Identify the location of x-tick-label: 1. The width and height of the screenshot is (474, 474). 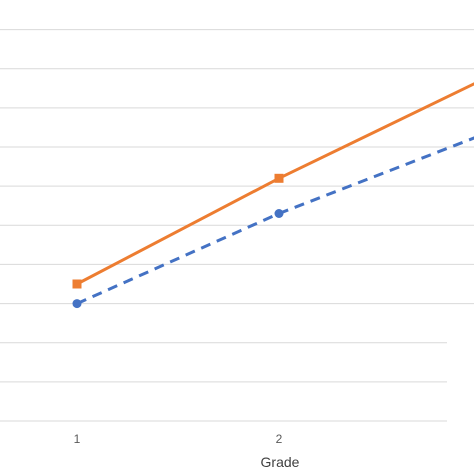
(77, 439).